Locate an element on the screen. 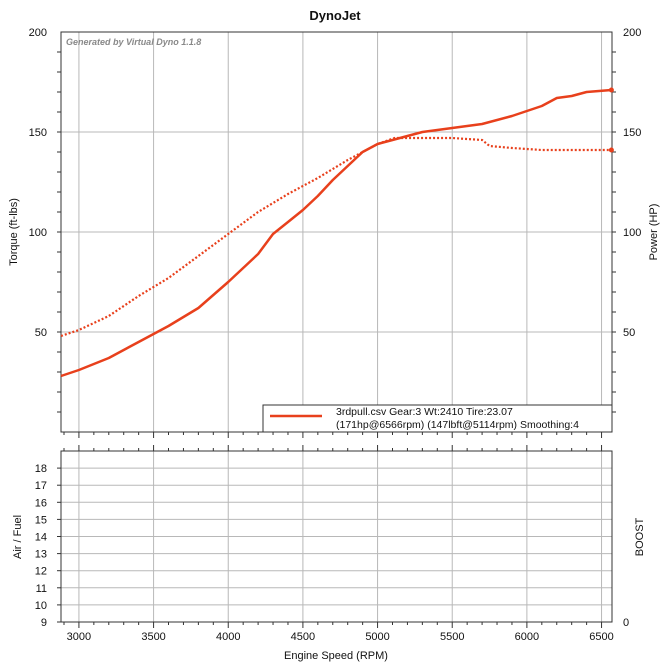  y-tick-label-air-fuel: 12 is located at coordinates (41, 572).